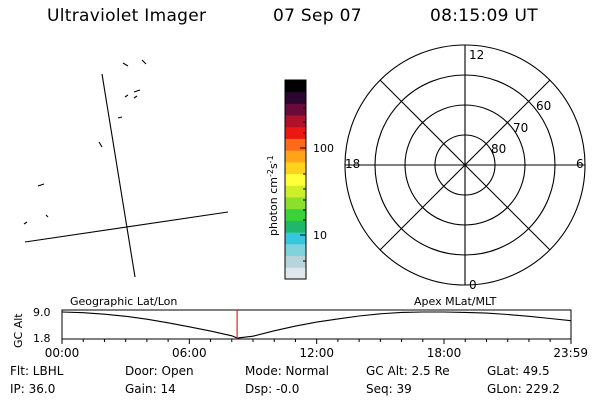 The image size is (600, 400). What do you see at coordinates (273, 195) in the screenshot?
I see `colorbar-axis-label: photon cm-2s-1` at bounding box center [273, 195].